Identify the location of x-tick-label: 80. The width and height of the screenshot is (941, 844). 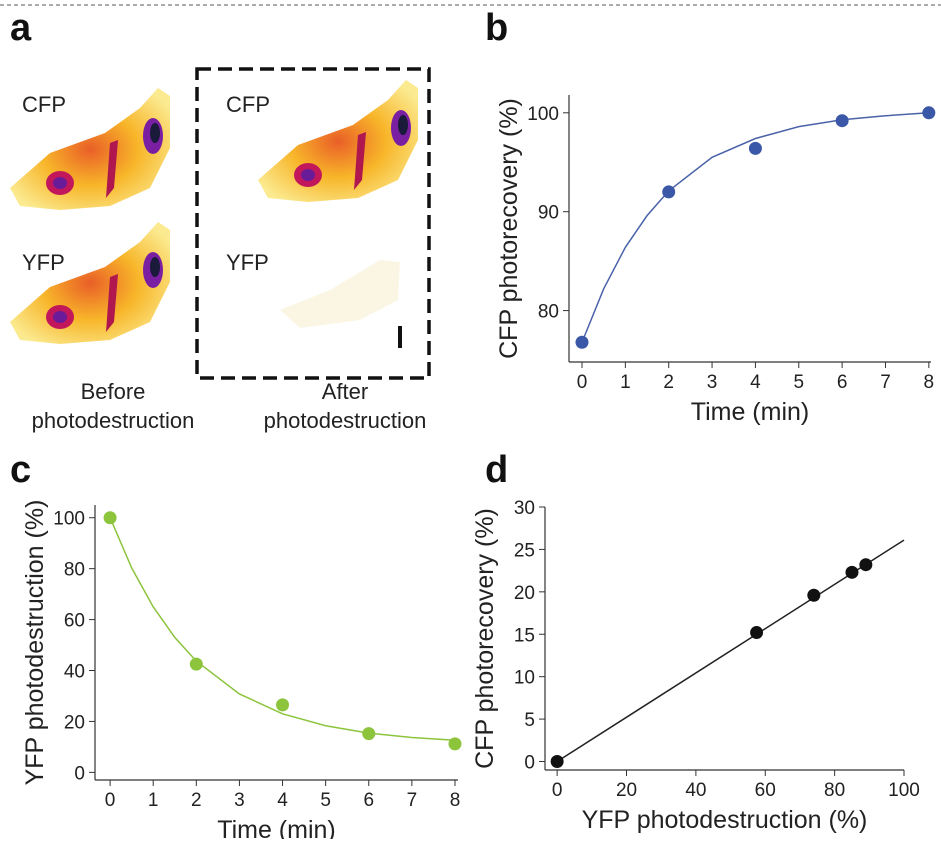
(834, 790).